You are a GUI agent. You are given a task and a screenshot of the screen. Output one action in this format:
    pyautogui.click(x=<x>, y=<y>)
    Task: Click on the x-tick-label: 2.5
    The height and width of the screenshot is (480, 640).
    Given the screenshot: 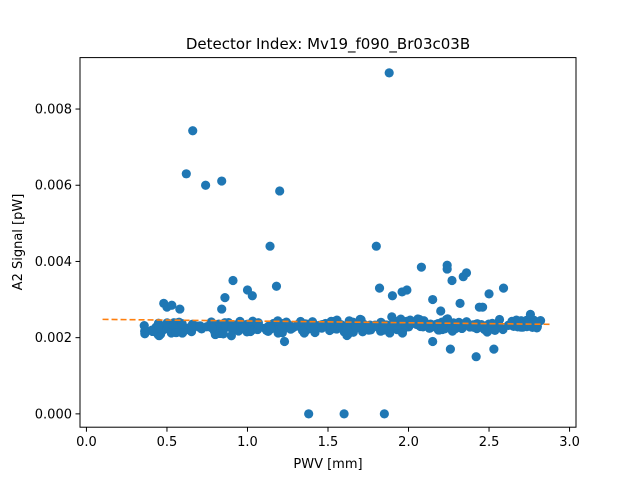 What is the action you would take?
    pyautogui.click(x=489, y=442)
    